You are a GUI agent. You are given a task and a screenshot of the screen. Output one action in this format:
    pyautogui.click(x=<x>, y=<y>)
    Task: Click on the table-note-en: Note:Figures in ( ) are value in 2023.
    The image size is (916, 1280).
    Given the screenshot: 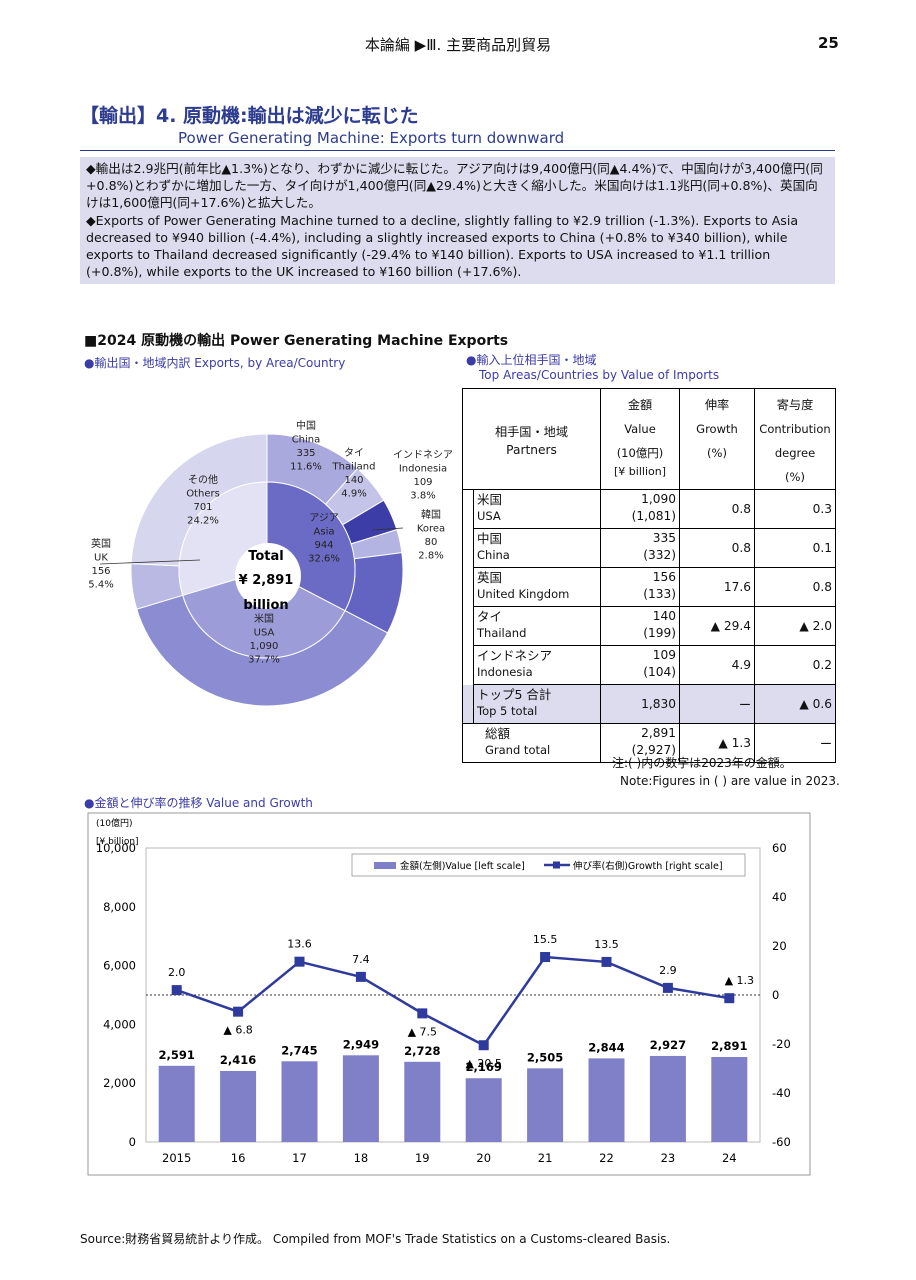 What is the action you would take?
    pyautogui.click(x=730, y=781)
    